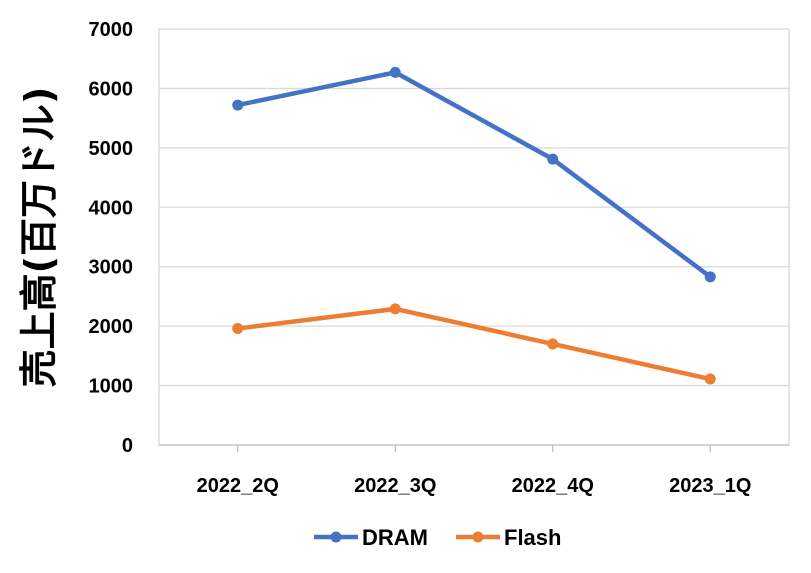  I want to click on series-line, so click(474, 344).